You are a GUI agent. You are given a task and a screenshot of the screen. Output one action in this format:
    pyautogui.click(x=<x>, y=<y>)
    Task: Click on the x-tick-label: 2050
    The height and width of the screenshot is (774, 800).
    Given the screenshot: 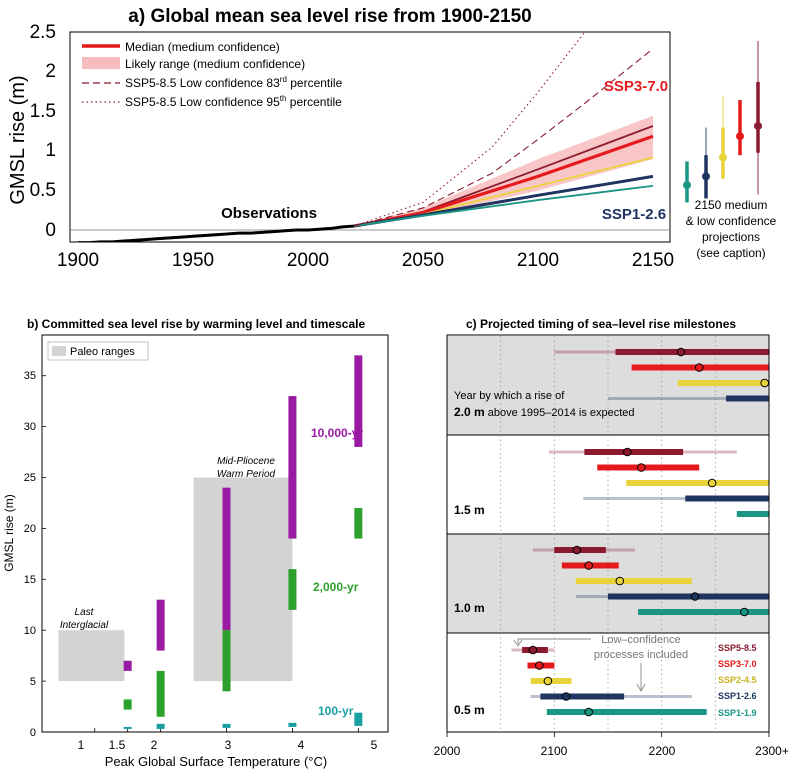 What is the action you would take?
    pyautogui.click(x=423, y=260)
    